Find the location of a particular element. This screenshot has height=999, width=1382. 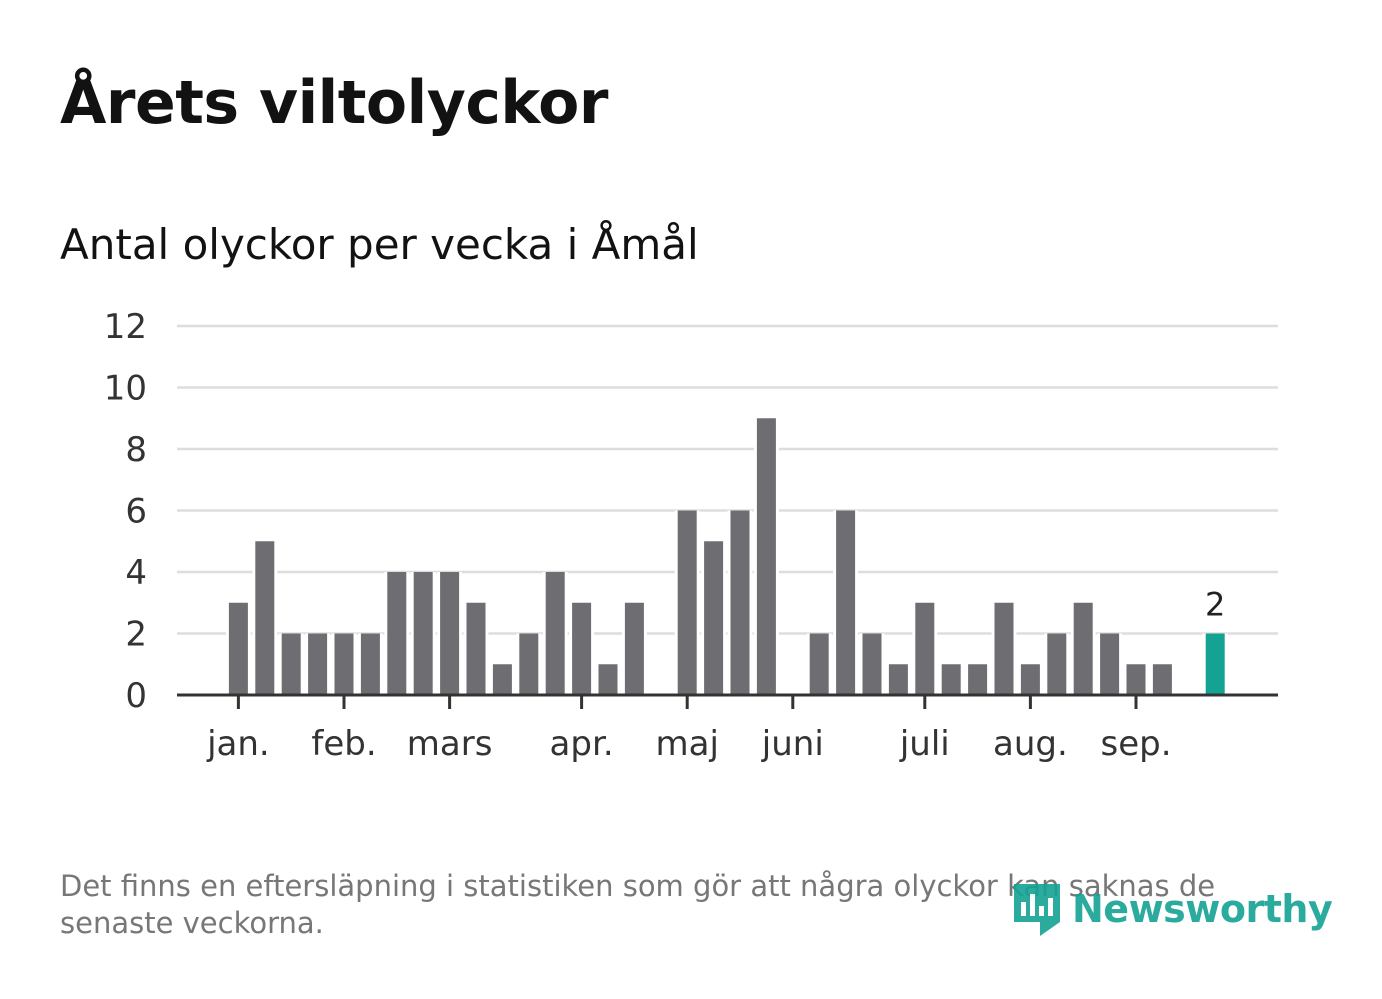

y-tick-label: 4 is located at coordinates (136, 573).